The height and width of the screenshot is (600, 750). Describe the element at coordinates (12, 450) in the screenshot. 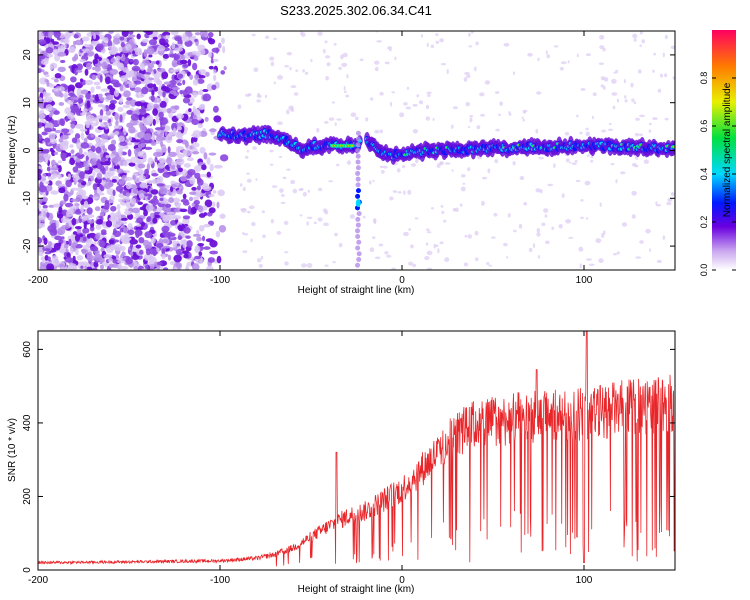

I see `snr-y-axis-label: SNR (10 * v/v)` at that location.